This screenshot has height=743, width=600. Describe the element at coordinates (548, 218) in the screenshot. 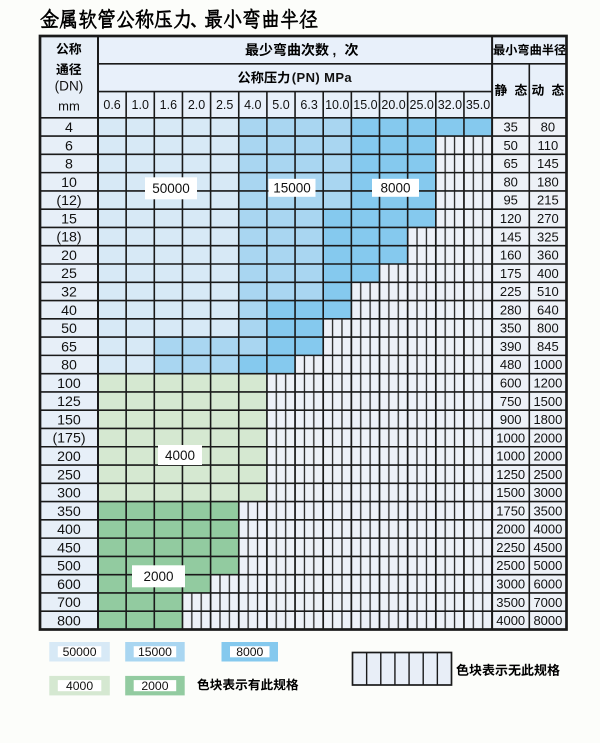

I see `svg-text: 270` at that location.